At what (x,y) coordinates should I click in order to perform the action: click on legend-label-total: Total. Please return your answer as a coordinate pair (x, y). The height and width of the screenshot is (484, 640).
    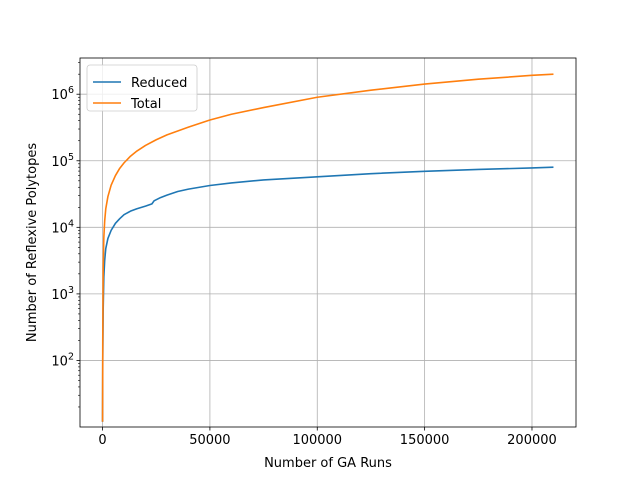
    Looking at the image, I should click on (145, 104).